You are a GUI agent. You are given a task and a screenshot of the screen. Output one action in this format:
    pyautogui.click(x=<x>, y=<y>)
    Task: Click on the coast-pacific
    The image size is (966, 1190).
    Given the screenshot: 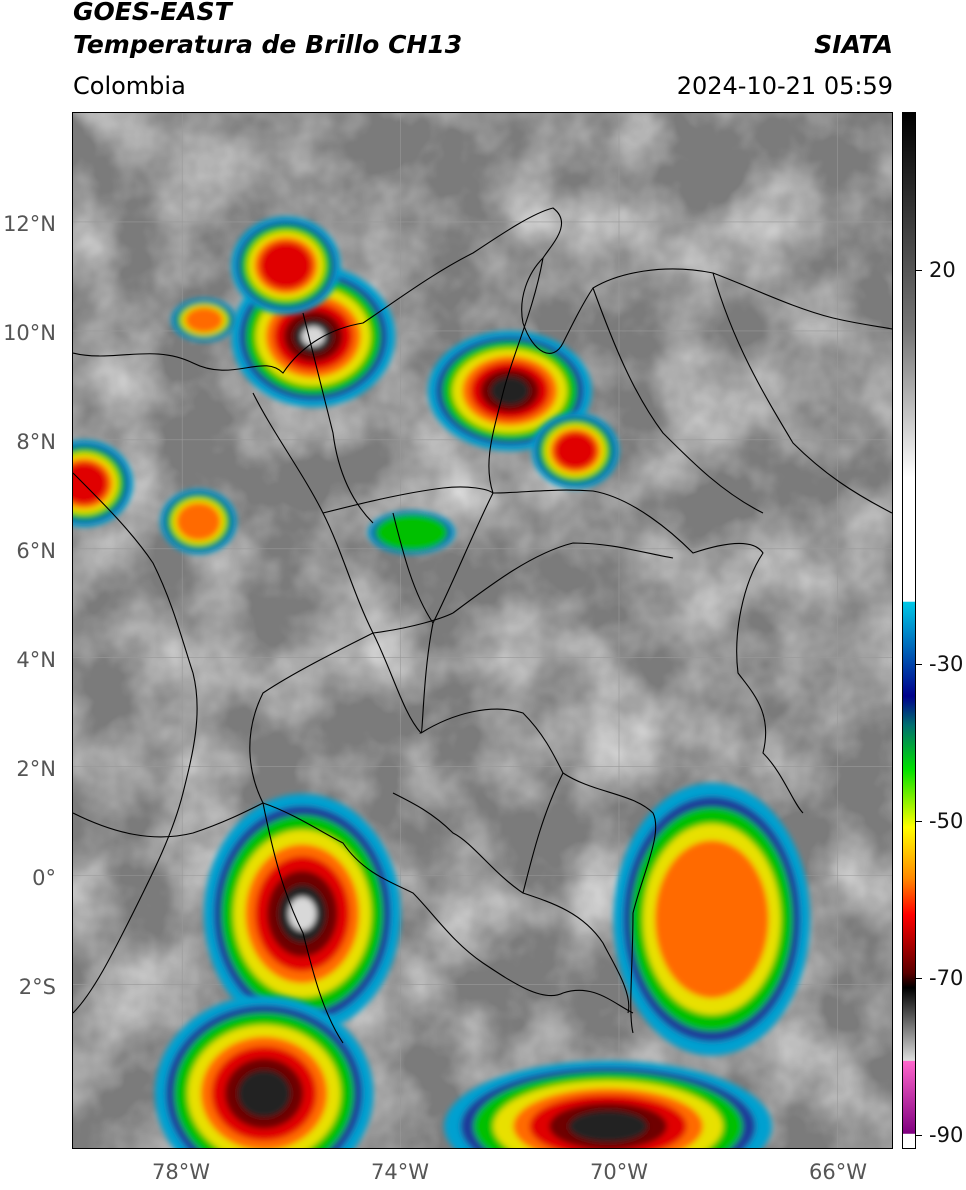 What is the action you would take?
    pyautogui.click(x=135, y=743)
    